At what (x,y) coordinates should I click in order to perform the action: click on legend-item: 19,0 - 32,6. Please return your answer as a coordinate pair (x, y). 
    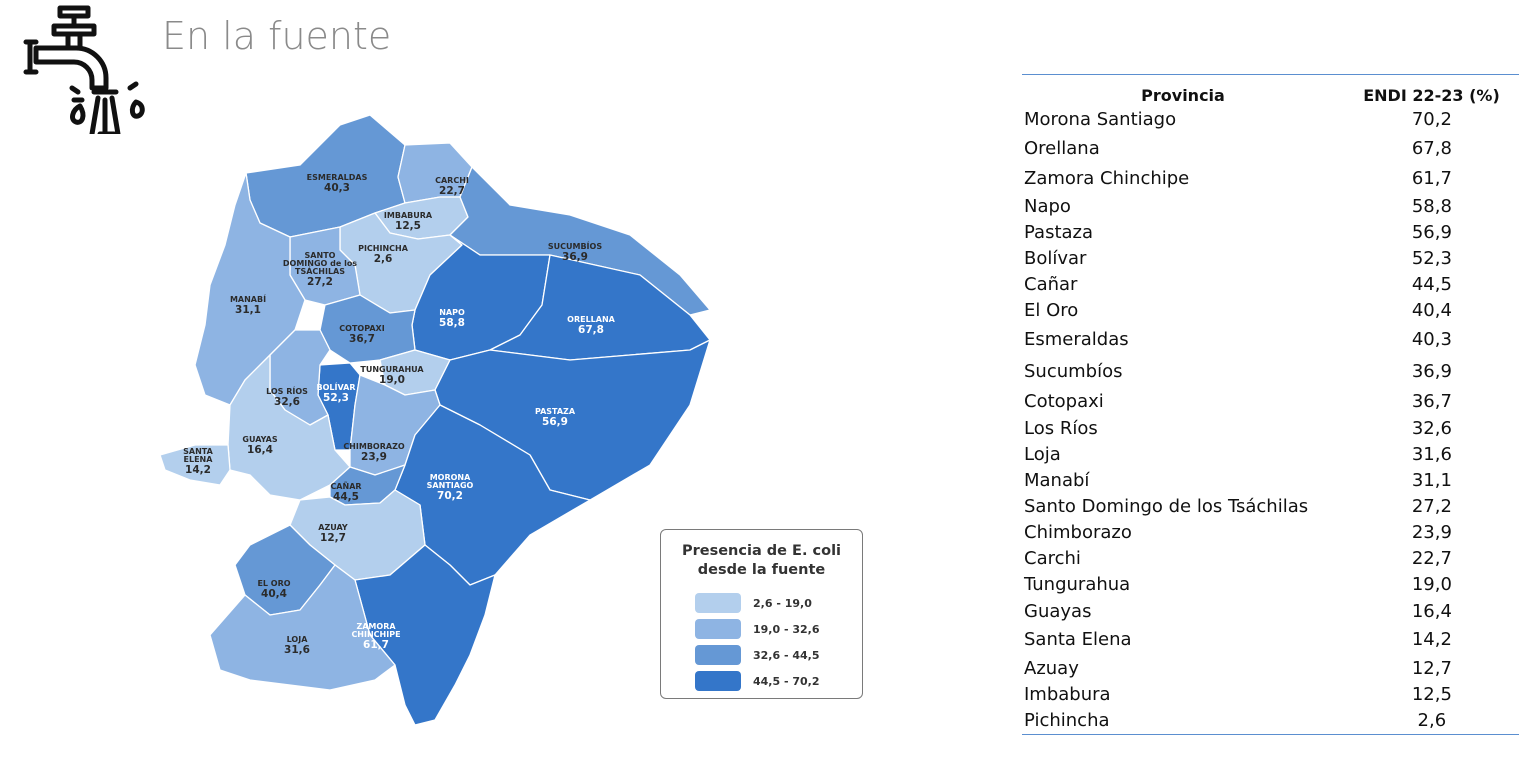
    Looking at the image, I should click on (757, 629).